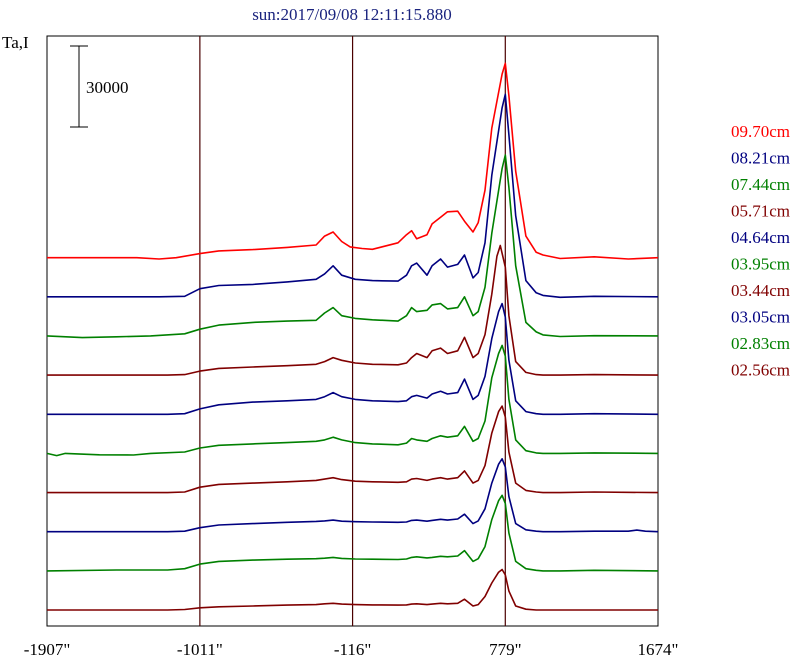 Image resolution: width=807 pixels, height=662 pixels. I want to click on x-tick-label: -1011", so click(200, 649).